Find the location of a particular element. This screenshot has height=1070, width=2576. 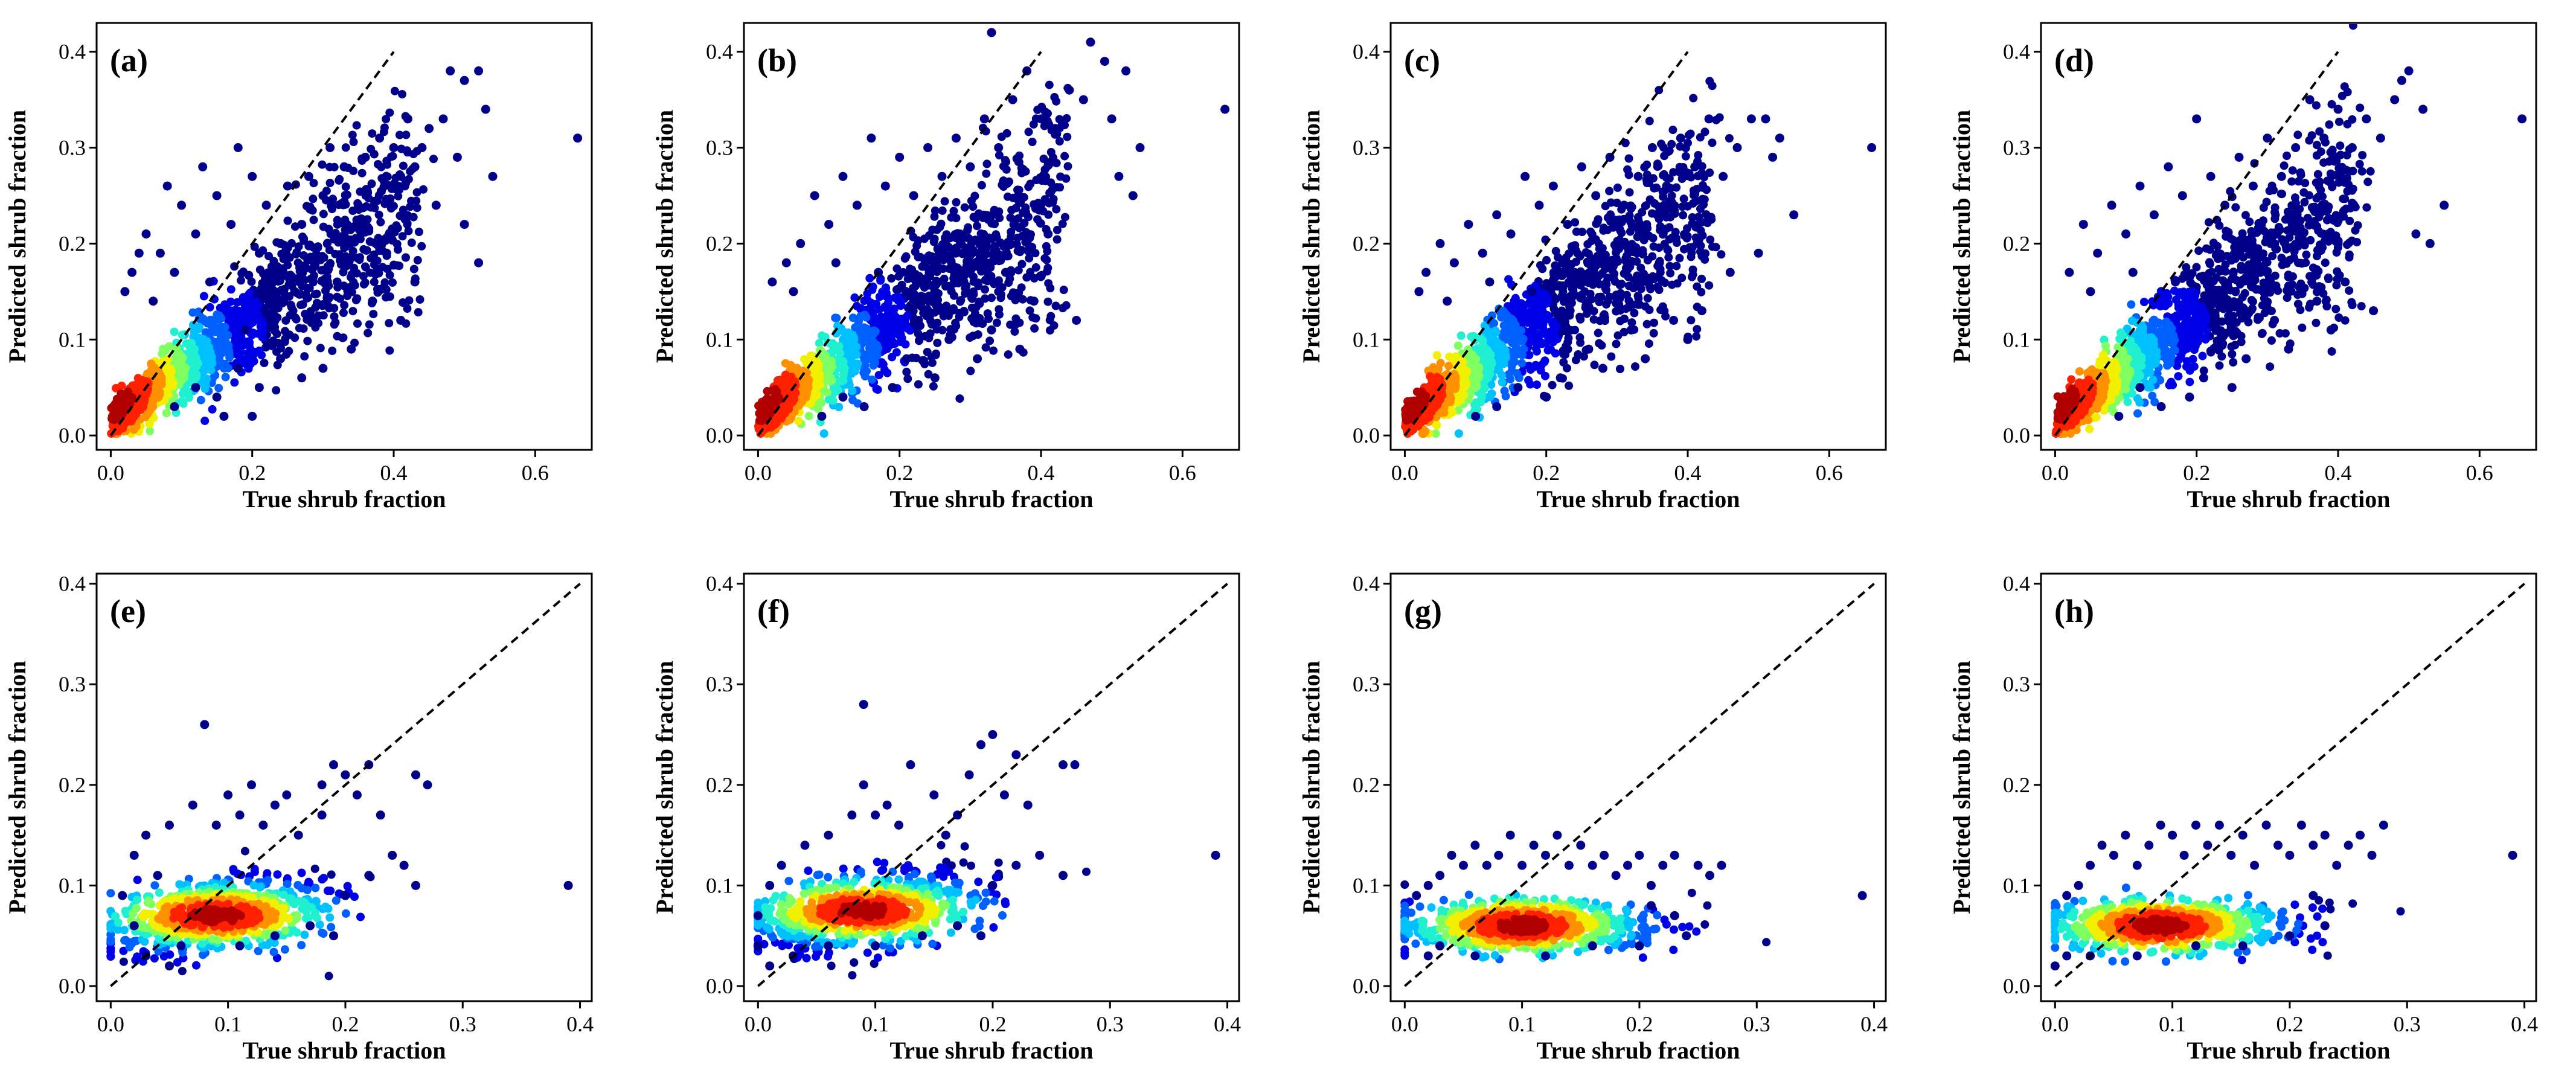

x-axis-label: True shrub fraction is located at coordinates (344, 499).